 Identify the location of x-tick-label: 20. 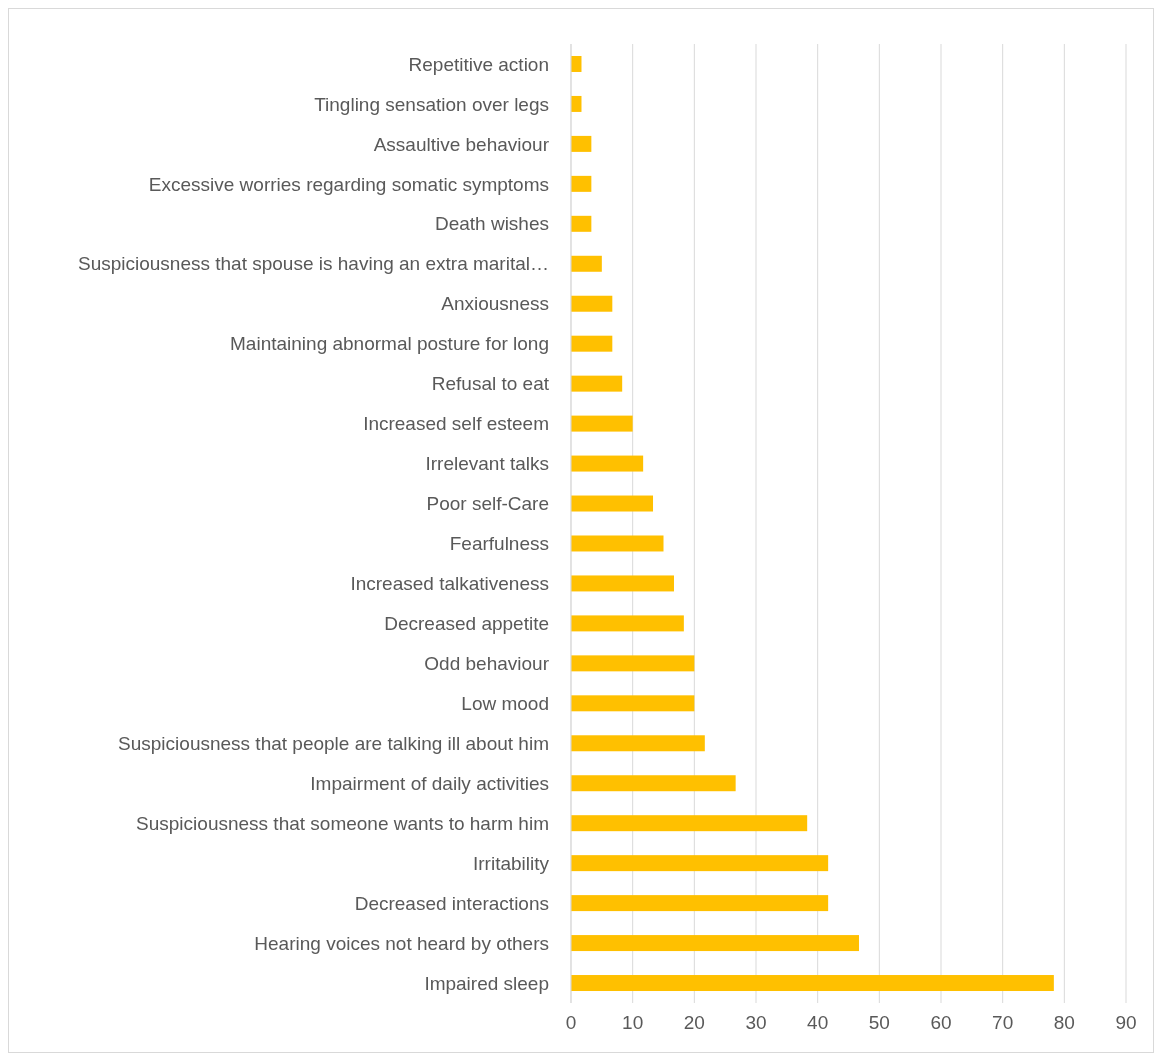
(694, 1022).